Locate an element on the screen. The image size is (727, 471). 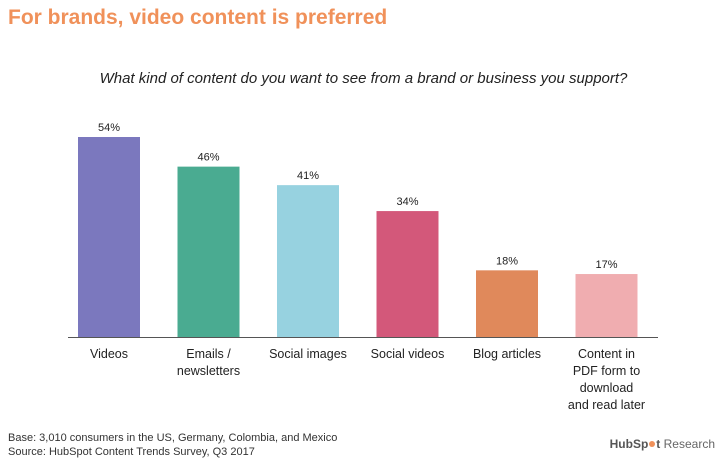
brand-suffix: Research is located at coordinates (689, 444).